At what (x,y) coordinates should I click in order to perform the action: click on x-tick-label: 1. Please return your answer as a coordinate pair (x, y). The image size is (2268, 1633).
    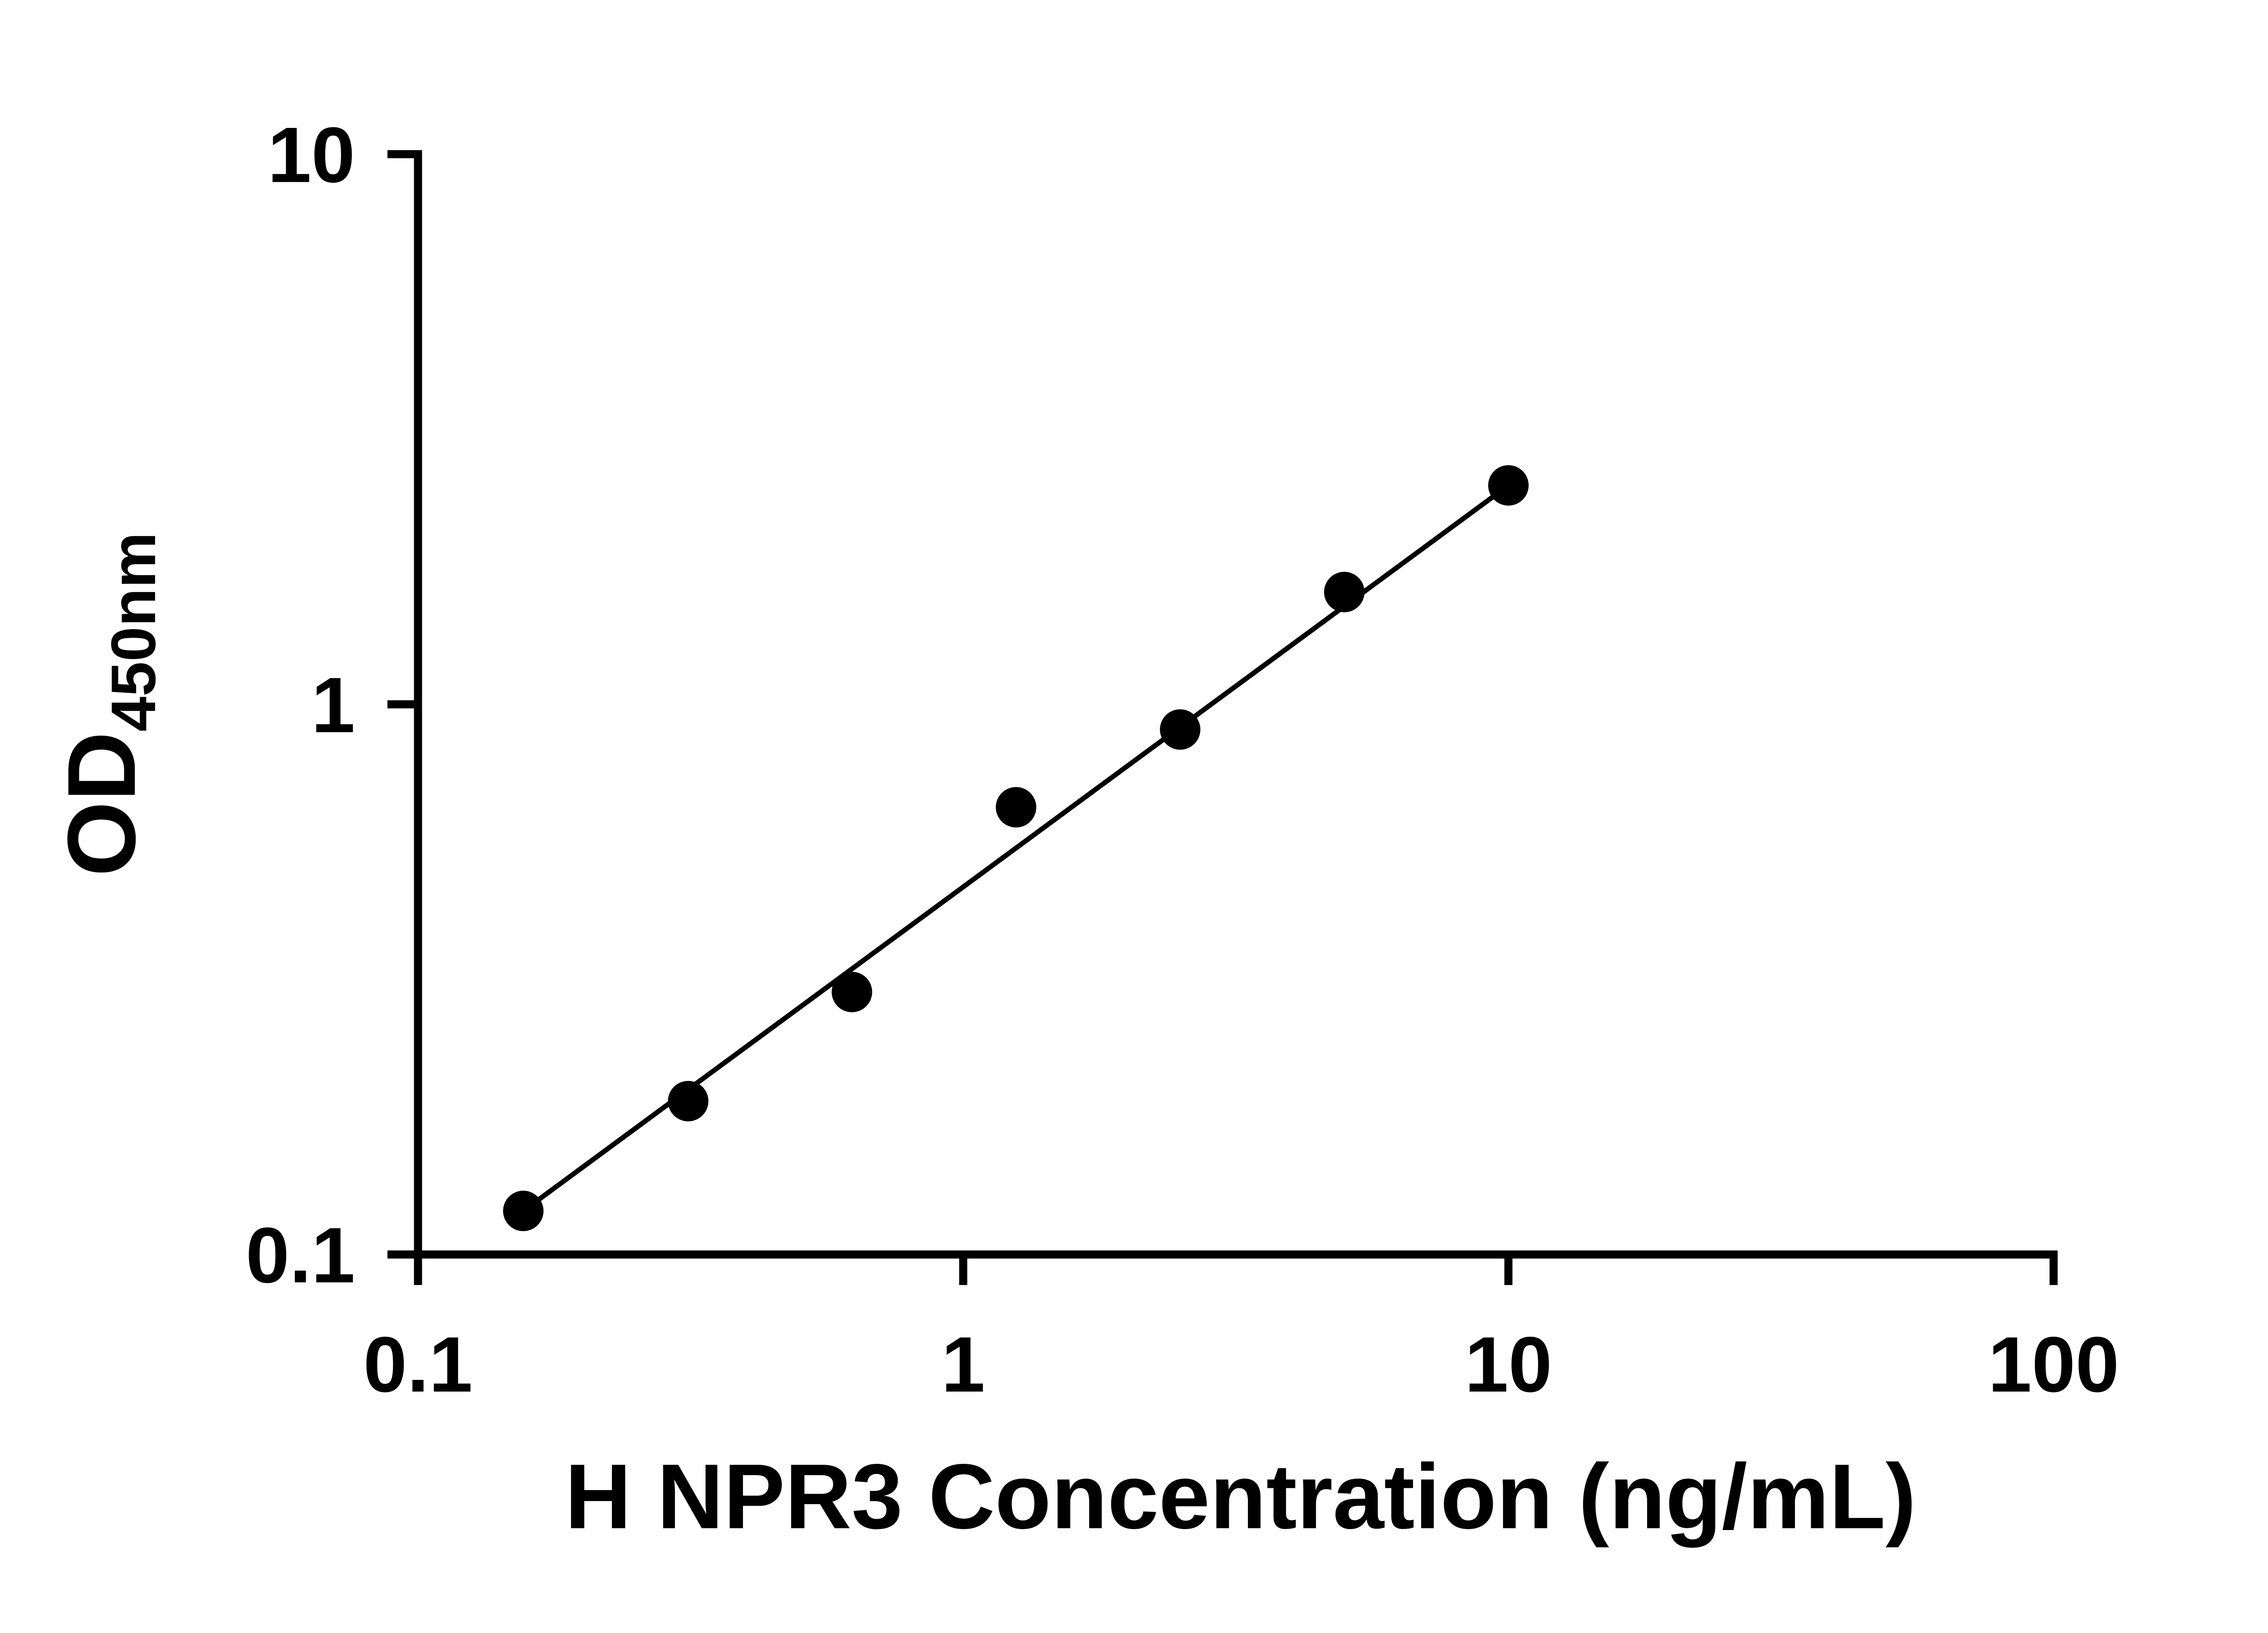
    Looking at the image, I should click on (963, 1364).